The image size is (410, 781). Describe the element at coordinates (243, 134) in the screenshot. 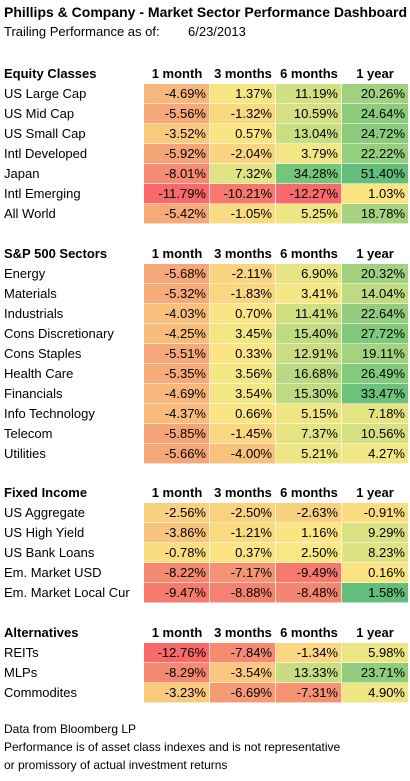

I see `performance-cell: 0.57%` at that location.